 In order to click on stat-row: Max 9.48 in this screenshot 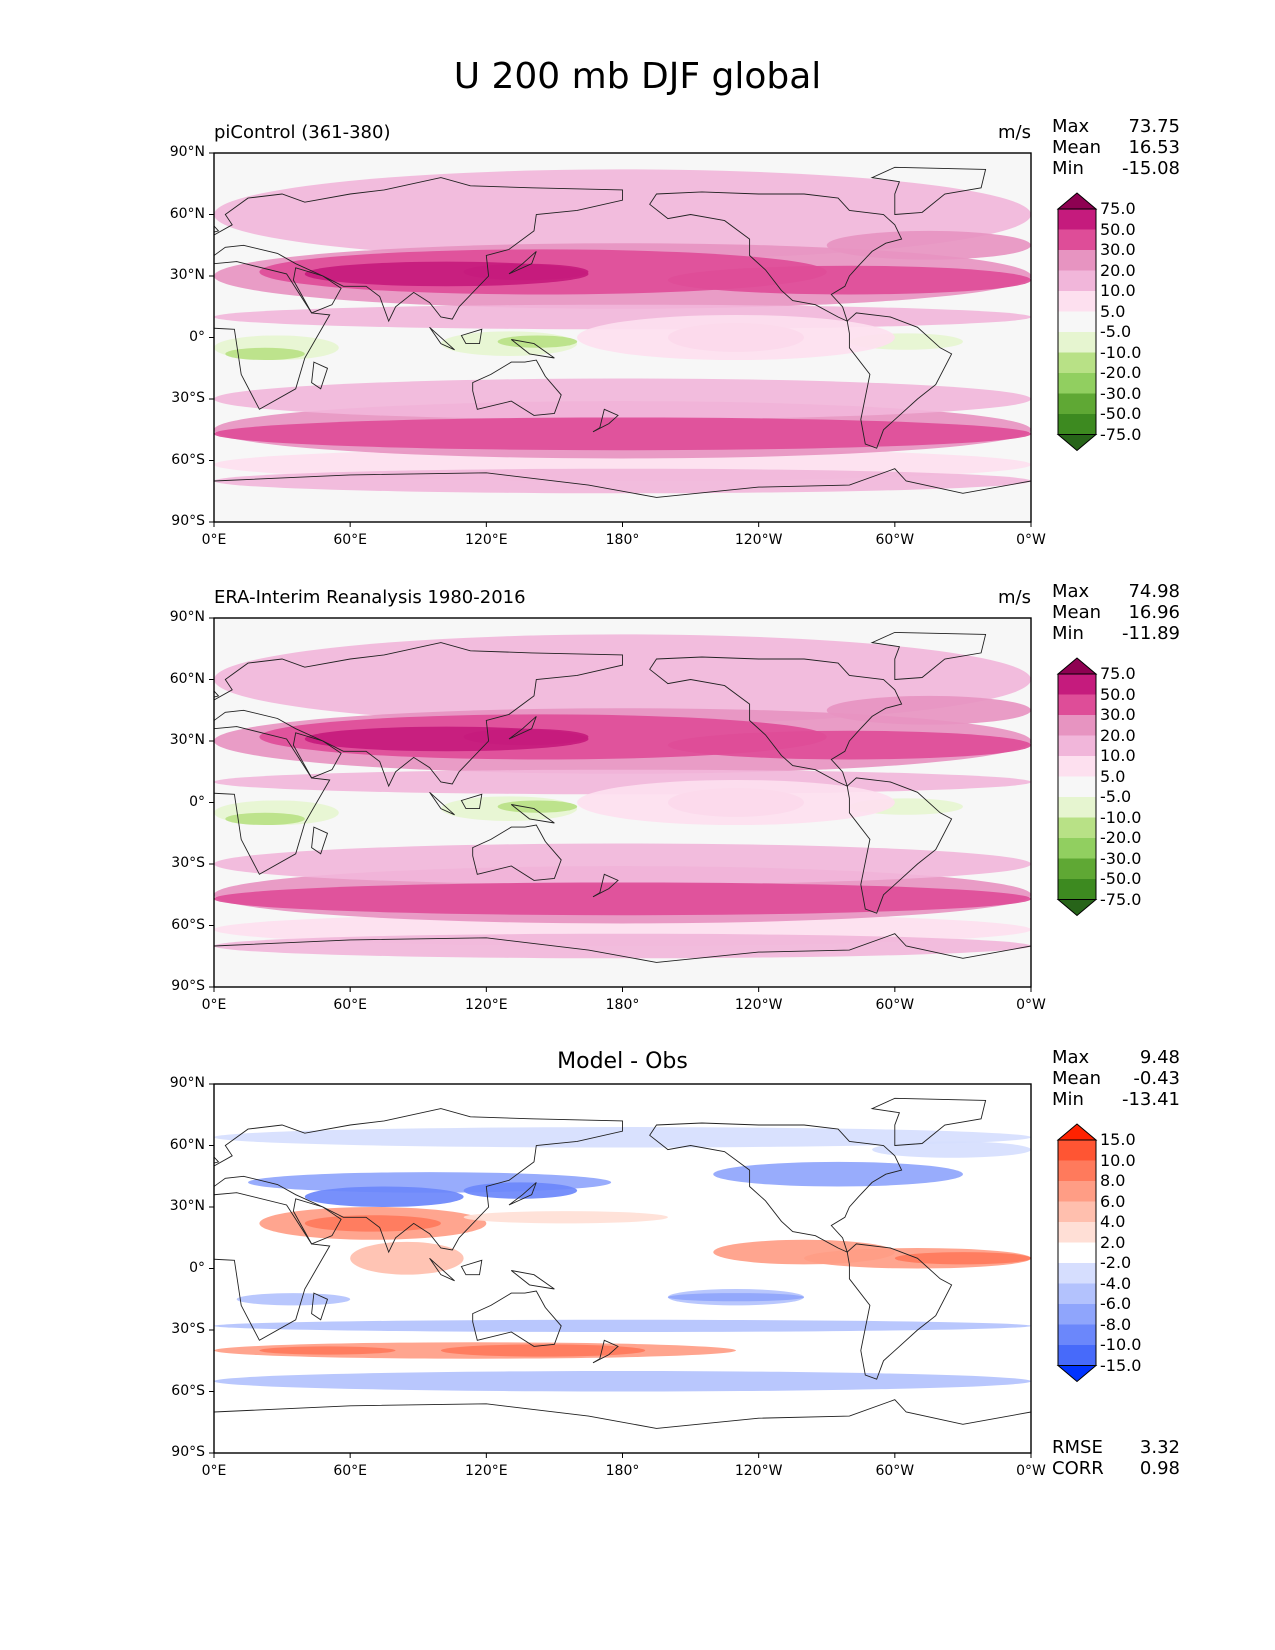, I will do `click(1116, 1057)`.